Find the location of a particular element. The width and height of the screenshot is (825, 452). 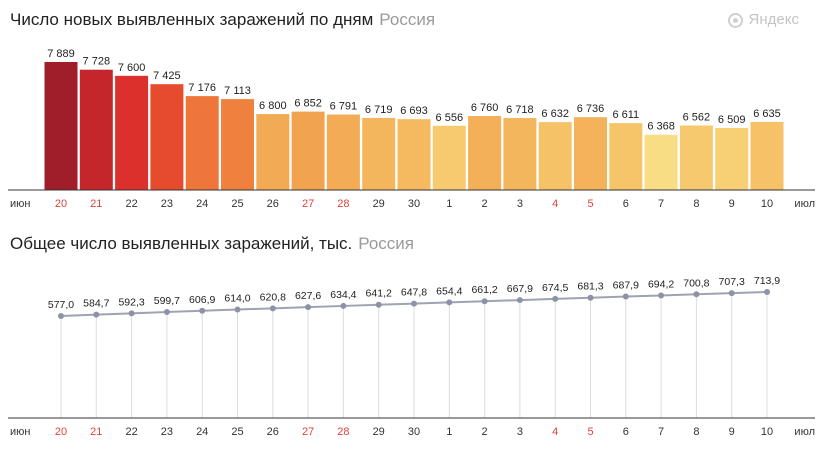

x-tick-label: 27 is located at coordinates (308, 204).